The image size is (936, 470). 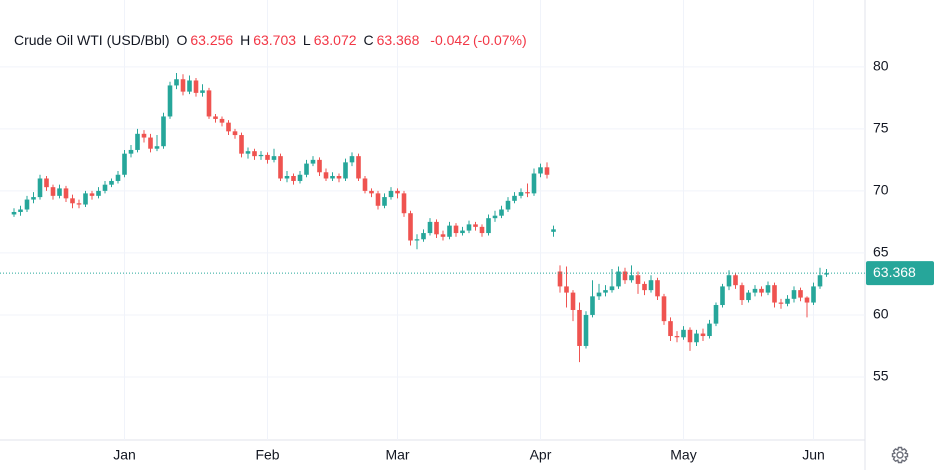 What do you see at coordinates (368, 40) in the screenshot?
I see `close-label: C` at bounding box center [368, 40].